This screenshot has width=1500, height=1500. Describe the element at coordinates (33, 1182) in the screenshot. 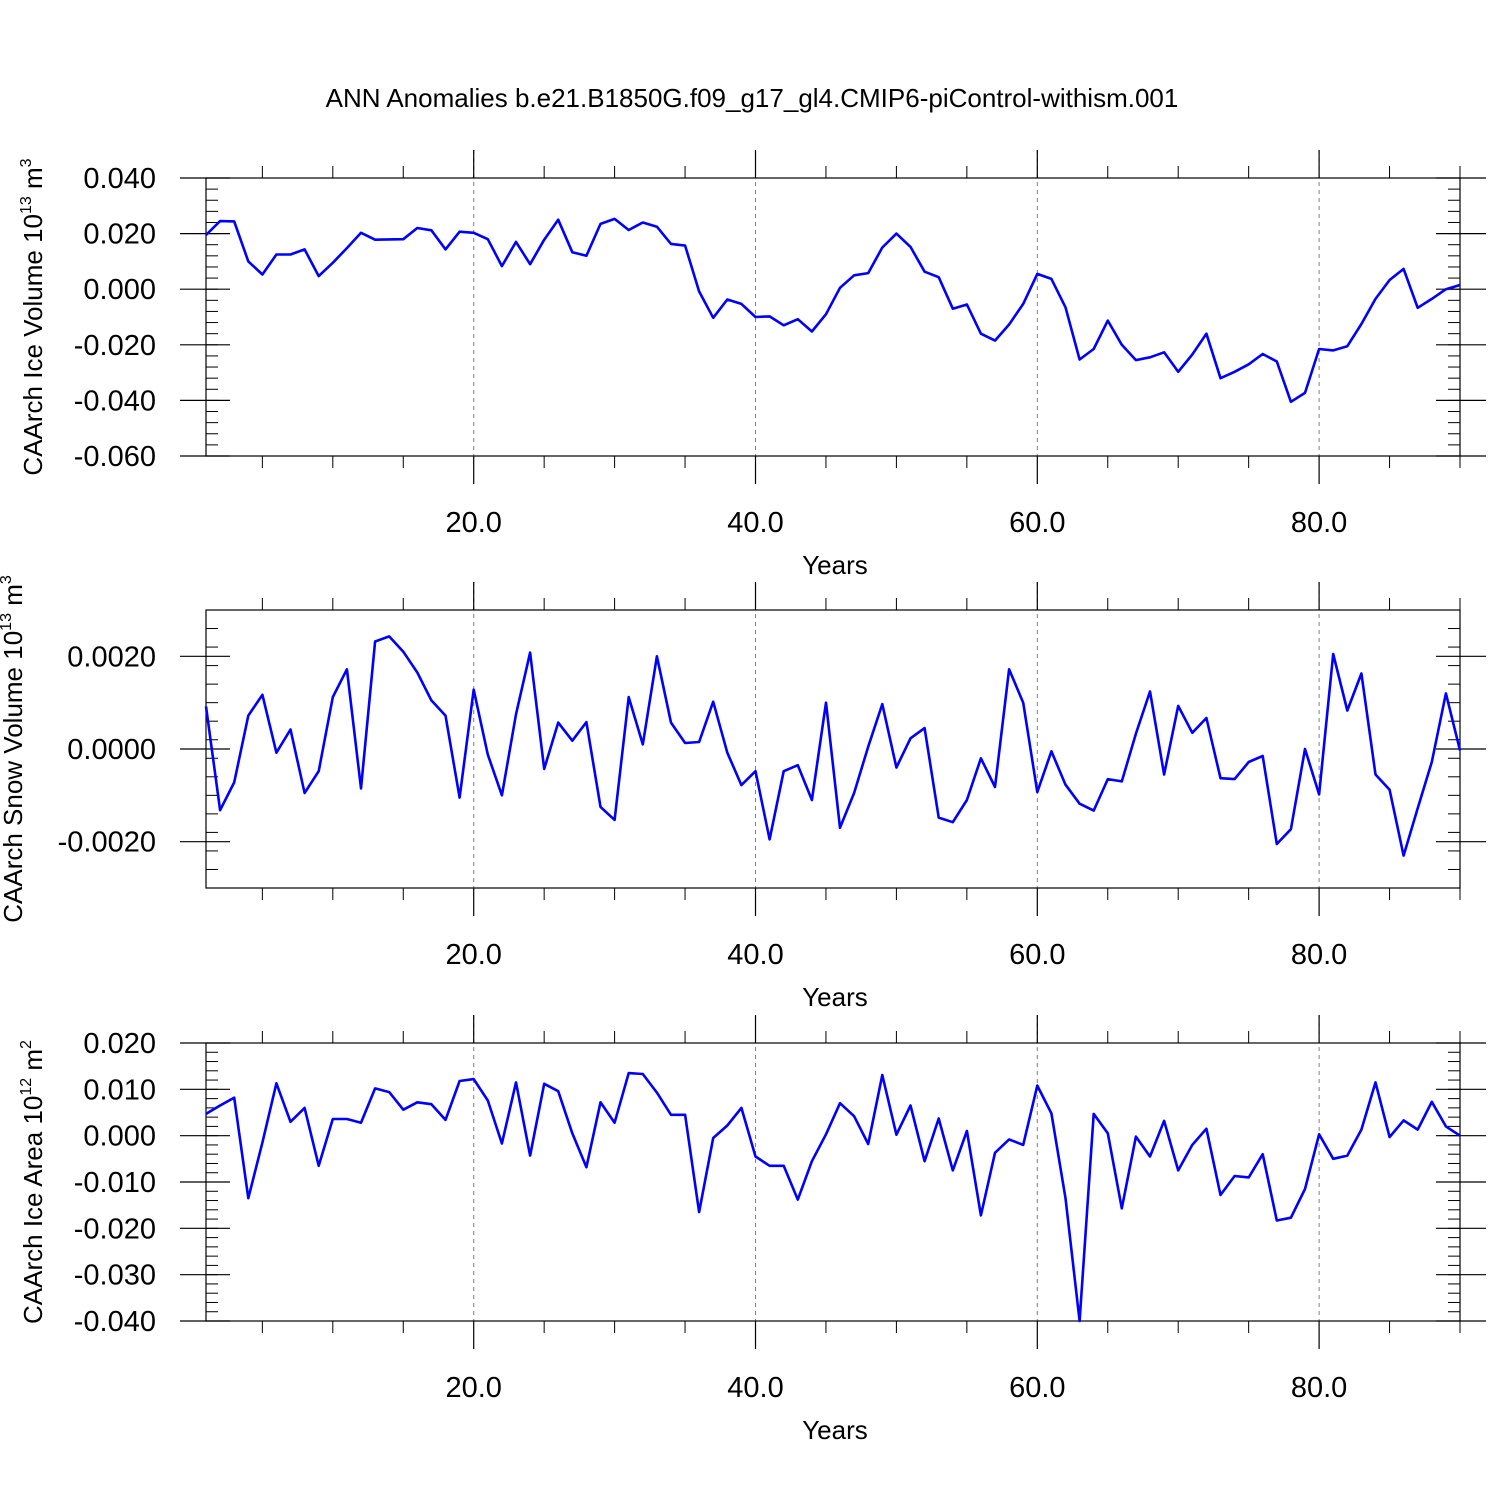

I see `y-axis-title: CAArch Ice Area 1012 m2` at that location.